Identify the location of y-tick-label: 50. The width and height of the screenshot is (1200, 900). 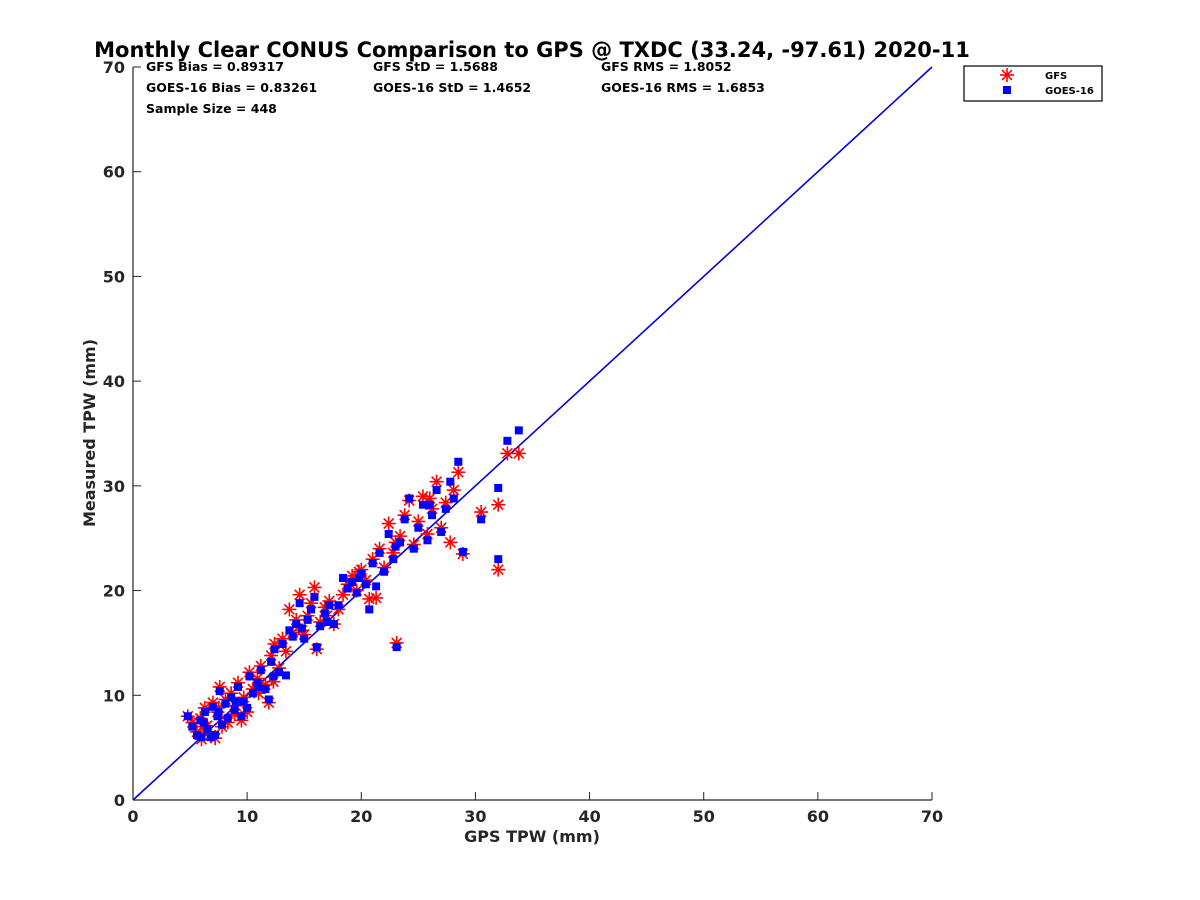
(114, 276).